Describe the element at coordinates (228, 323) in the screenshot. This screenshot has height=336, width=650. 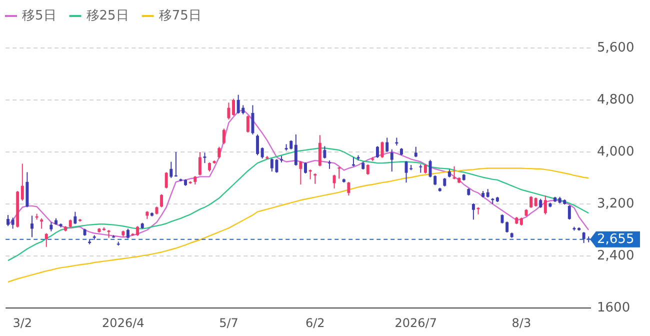
I see `x-tick-label: 5/7` at that location.